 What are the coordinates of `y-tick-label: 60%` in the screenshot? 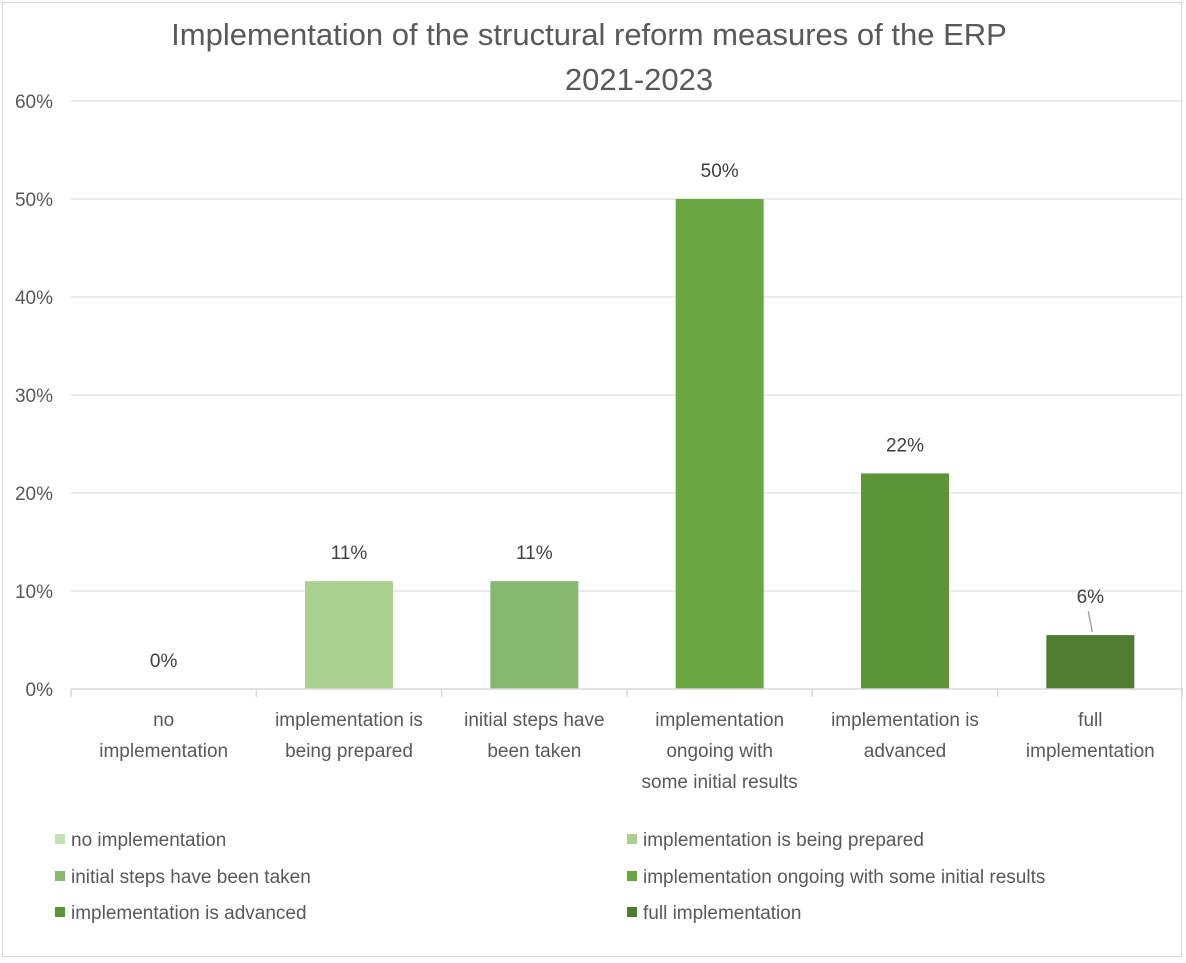 It's located at (34, 102).